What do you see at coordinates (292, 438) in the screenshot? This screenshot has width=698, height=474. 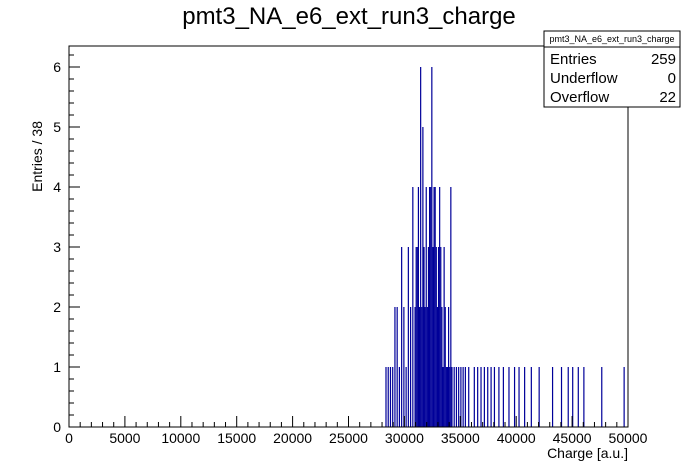 I see `x-tick-label: 20000` at bounding box center [292, 438].